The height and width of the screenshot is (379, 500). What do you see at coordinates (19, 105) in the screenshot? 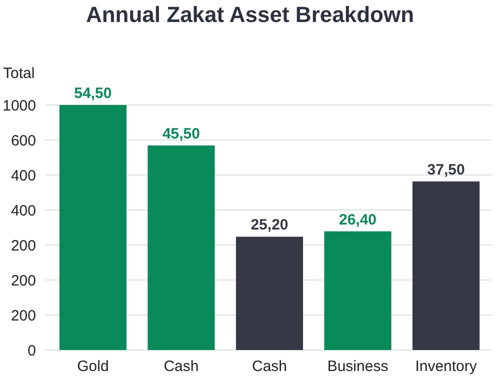
I see `text: 1000` at bounding box center [19, 105].